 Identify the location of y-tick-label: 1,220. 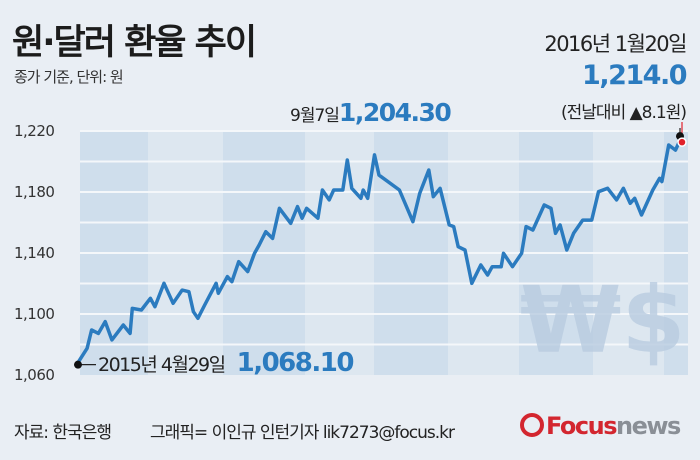
(34, 131).